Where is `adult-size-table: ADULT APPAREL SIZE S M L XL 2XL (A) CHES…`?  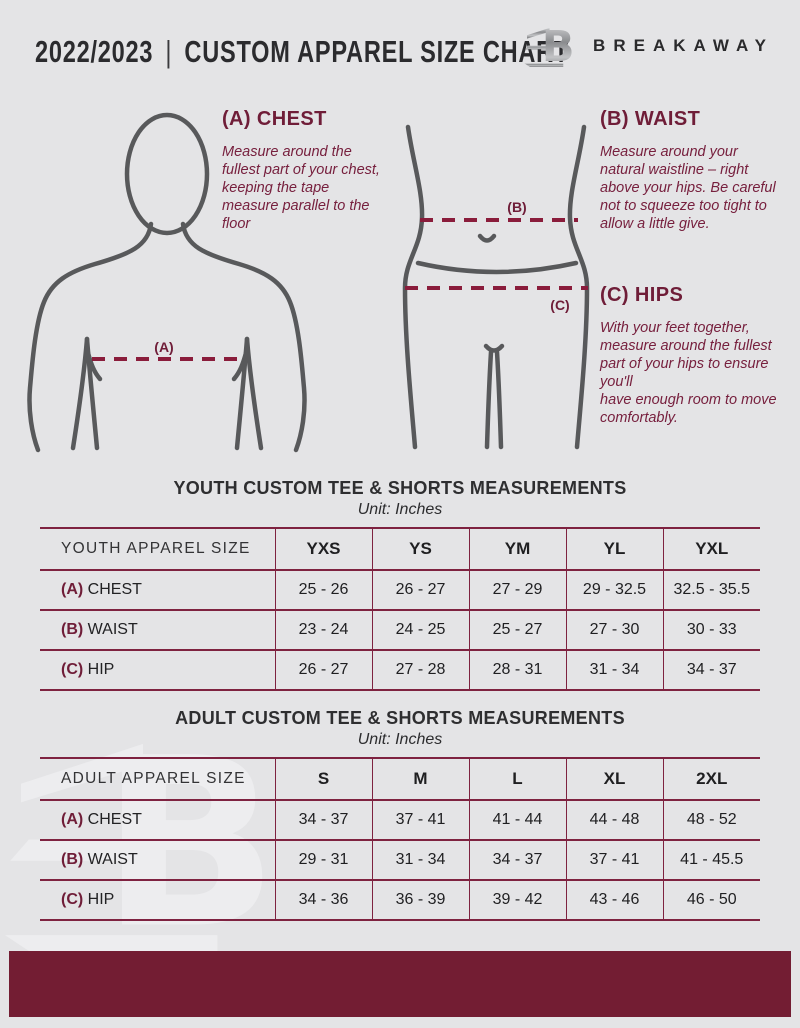 adult-size-table: ADULT APPAREL SIZE S M L XL 2XL (A) CHES… is located at coordinates (400, 839).